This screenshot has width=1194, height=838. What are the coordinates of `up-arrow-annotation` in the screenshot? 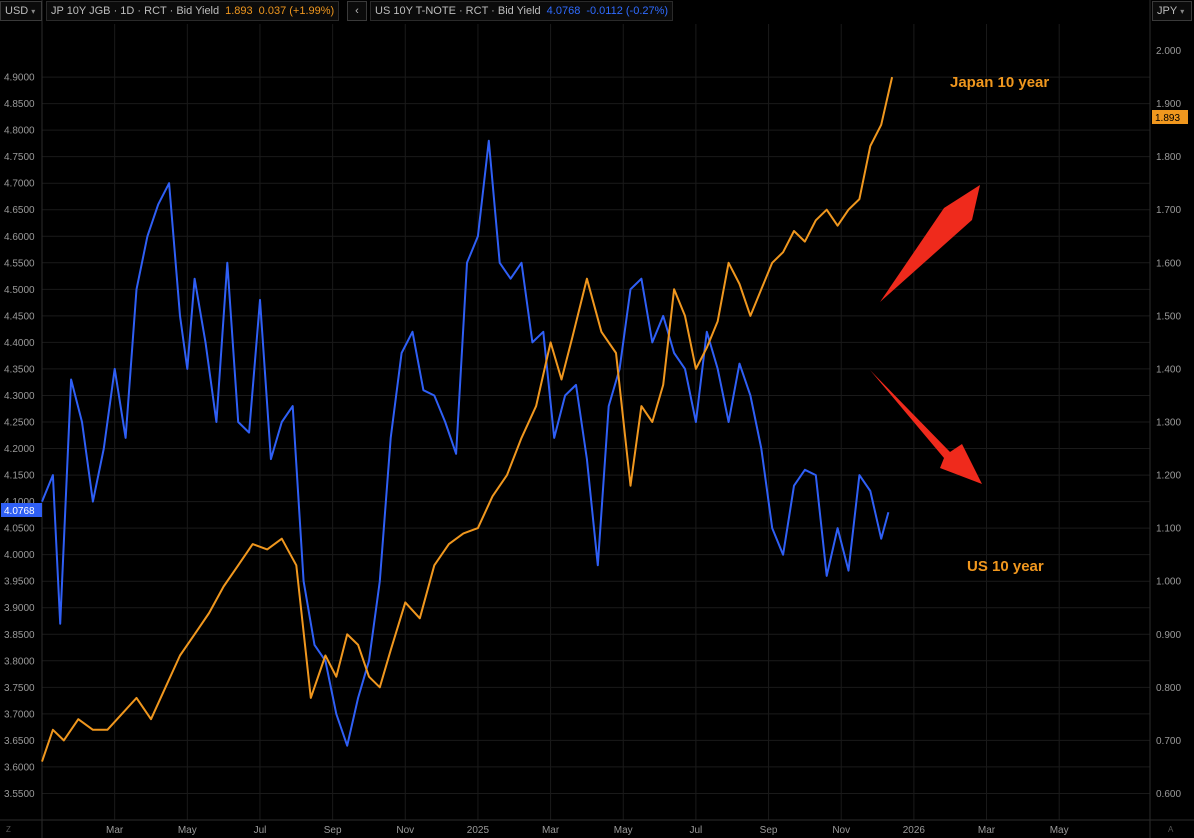 It's located at (930, 243).